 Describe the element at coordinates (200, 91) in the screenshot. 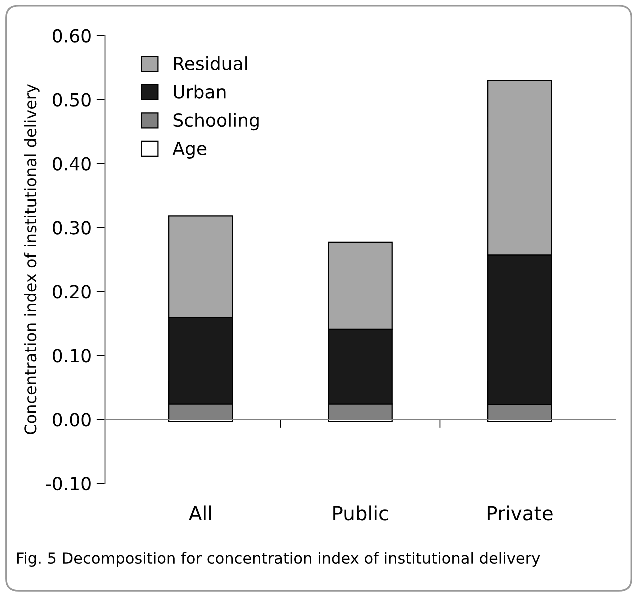

I see `legend-label: Urban` at that location.